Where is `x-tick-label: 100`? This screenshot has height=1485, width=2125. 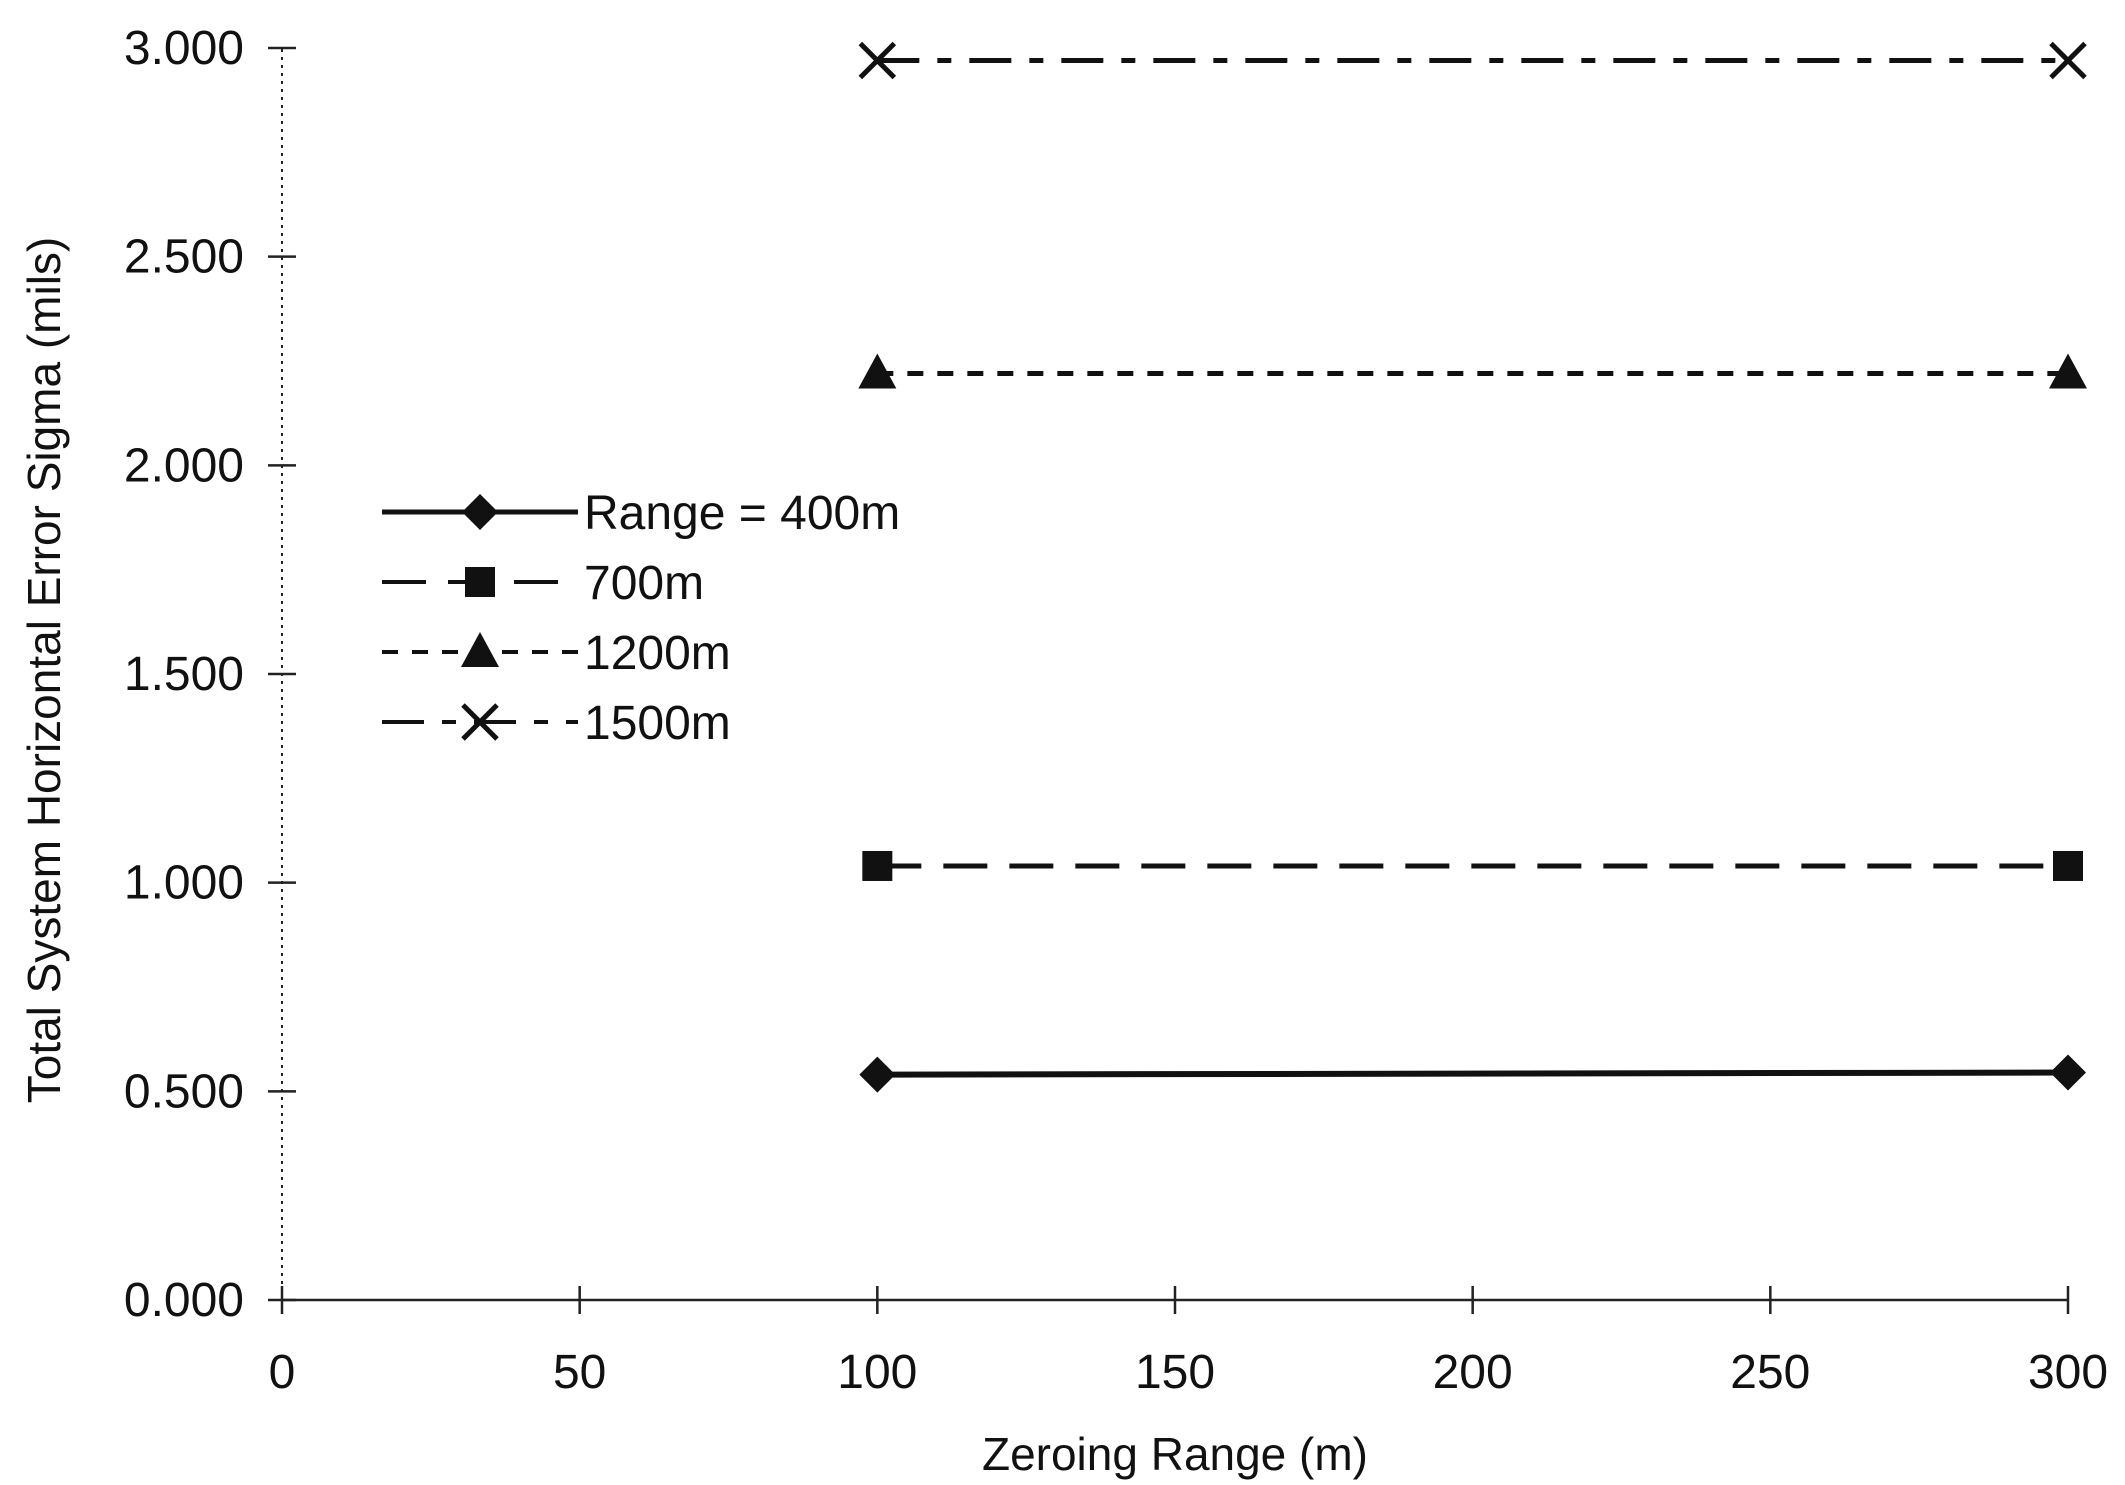 x-tick-label: 100 is located at coordinates (877, 1372).